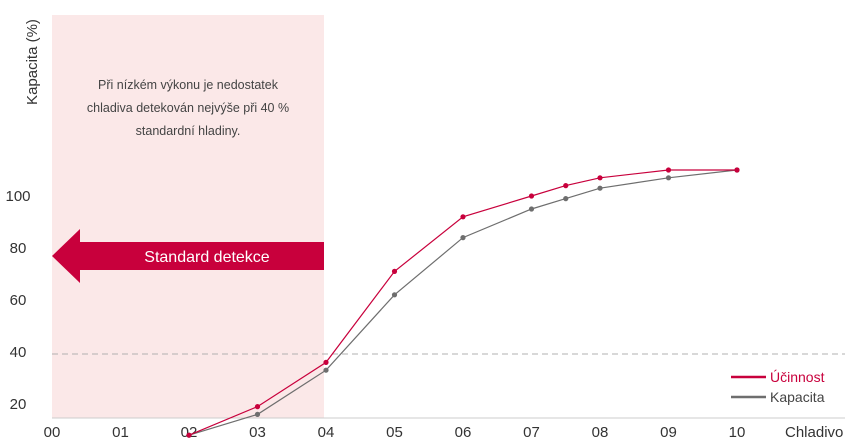  Describe the element at coordinates (463, 432) in the screenshot. I see `x-tick-label: 06` at that location.